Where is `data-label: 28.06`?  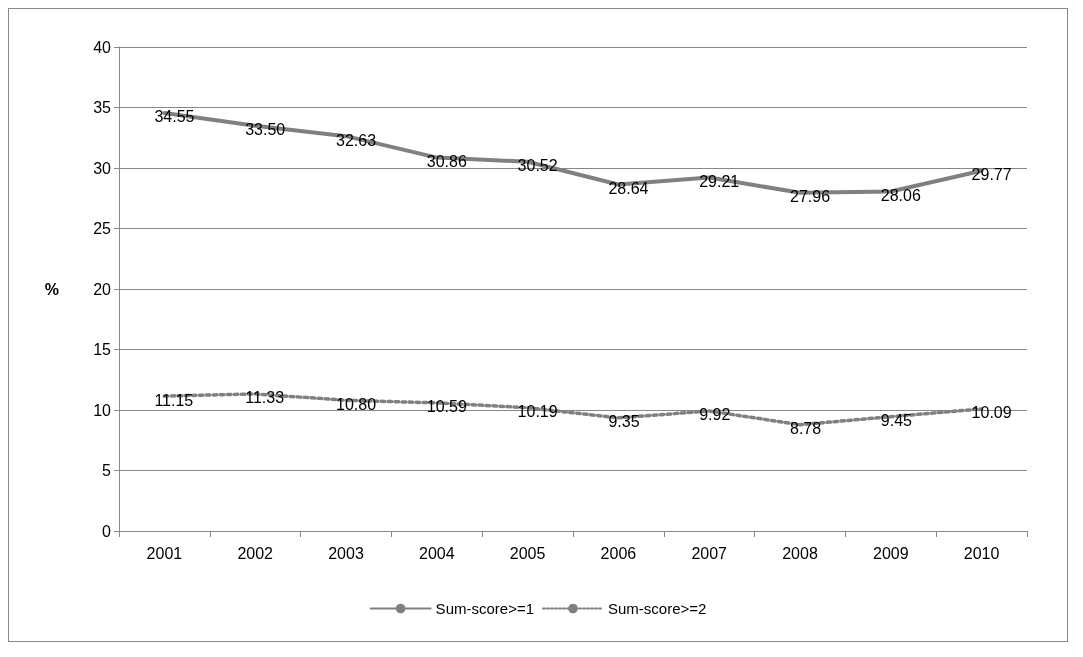
data-label: 28.06 is located at coordinates (900, 195).